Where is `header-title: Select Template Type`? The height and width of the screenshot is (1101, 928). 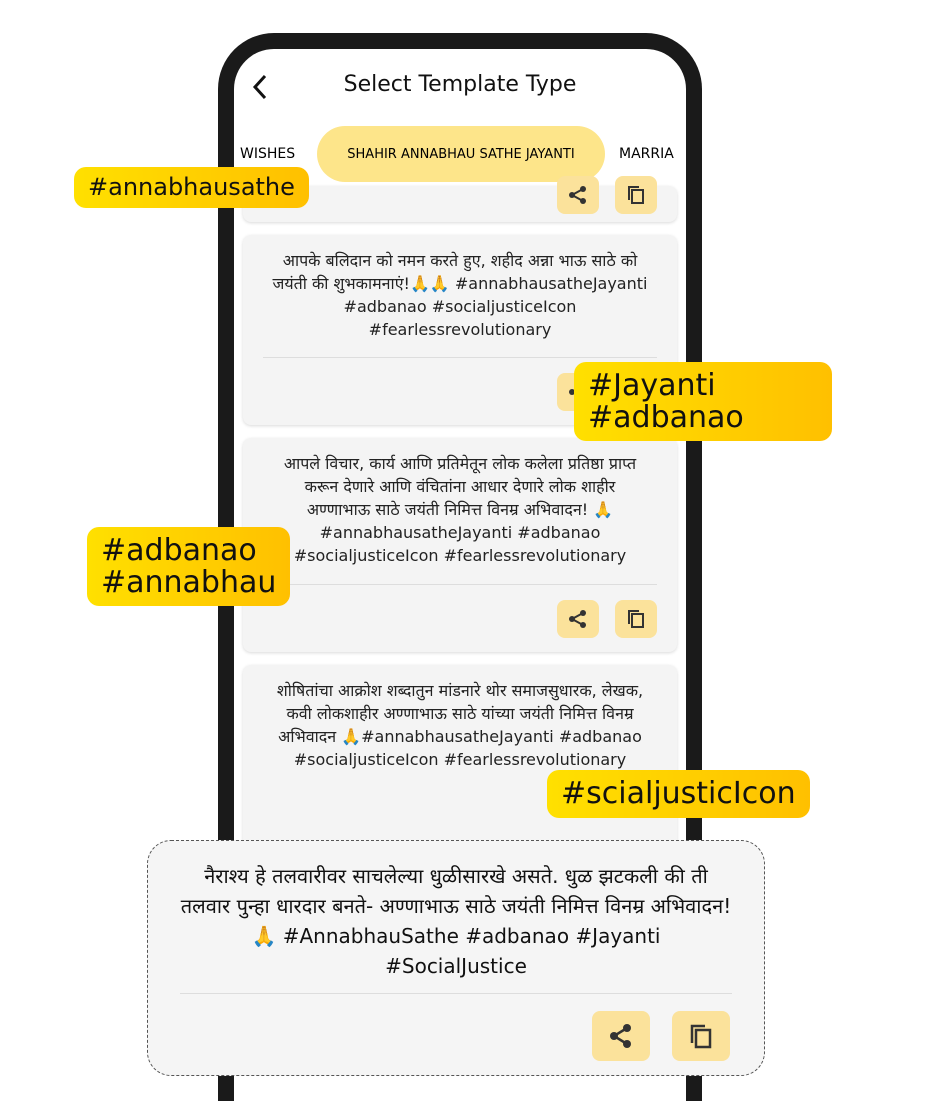
header-title: Select Template Type is located at coordinates (460, 84).